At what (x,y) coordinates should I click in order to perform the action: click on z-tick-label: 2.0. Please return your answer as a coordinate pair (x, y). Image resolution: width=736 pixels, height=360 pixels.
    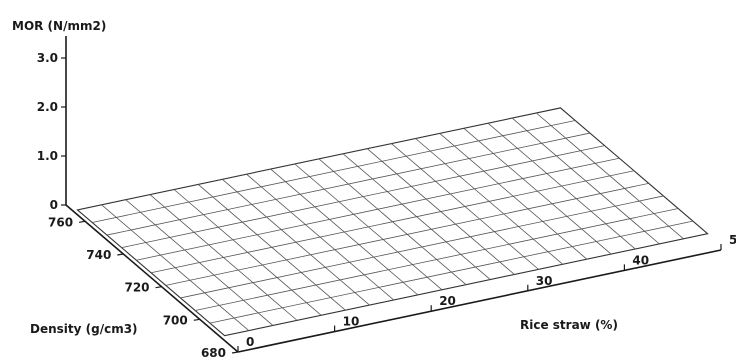
    Looking at the image, I should click on (47, 107).